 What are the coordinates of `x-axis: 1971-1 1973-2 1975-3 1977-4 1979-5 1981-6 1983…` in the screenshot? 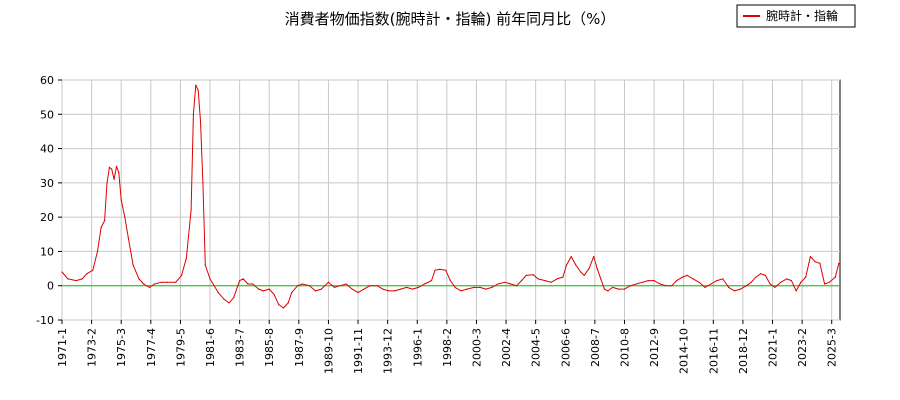 It's located at (447, 347).